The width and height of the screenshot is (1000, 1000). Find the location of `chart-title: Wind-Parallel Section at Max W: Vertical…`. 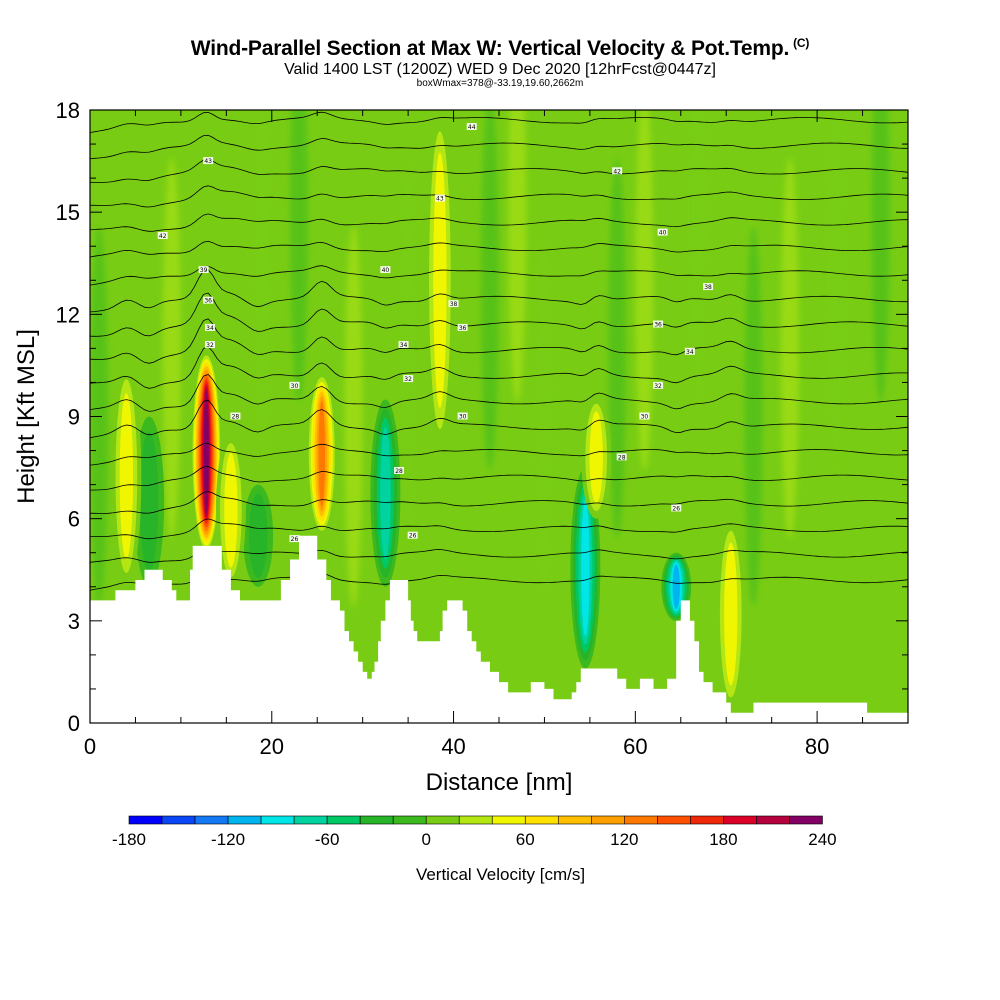

chart-title: Wind-Parallel Section at Max W: Vertical… is located at coordinates (500, 48).